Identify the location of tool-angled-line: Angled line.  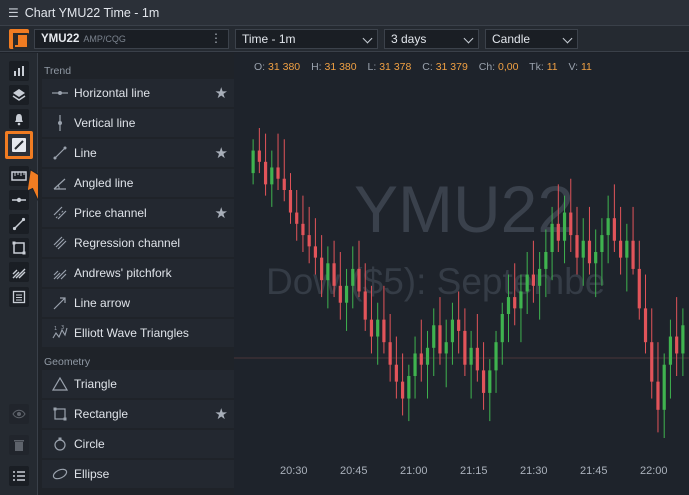
(138, 183).